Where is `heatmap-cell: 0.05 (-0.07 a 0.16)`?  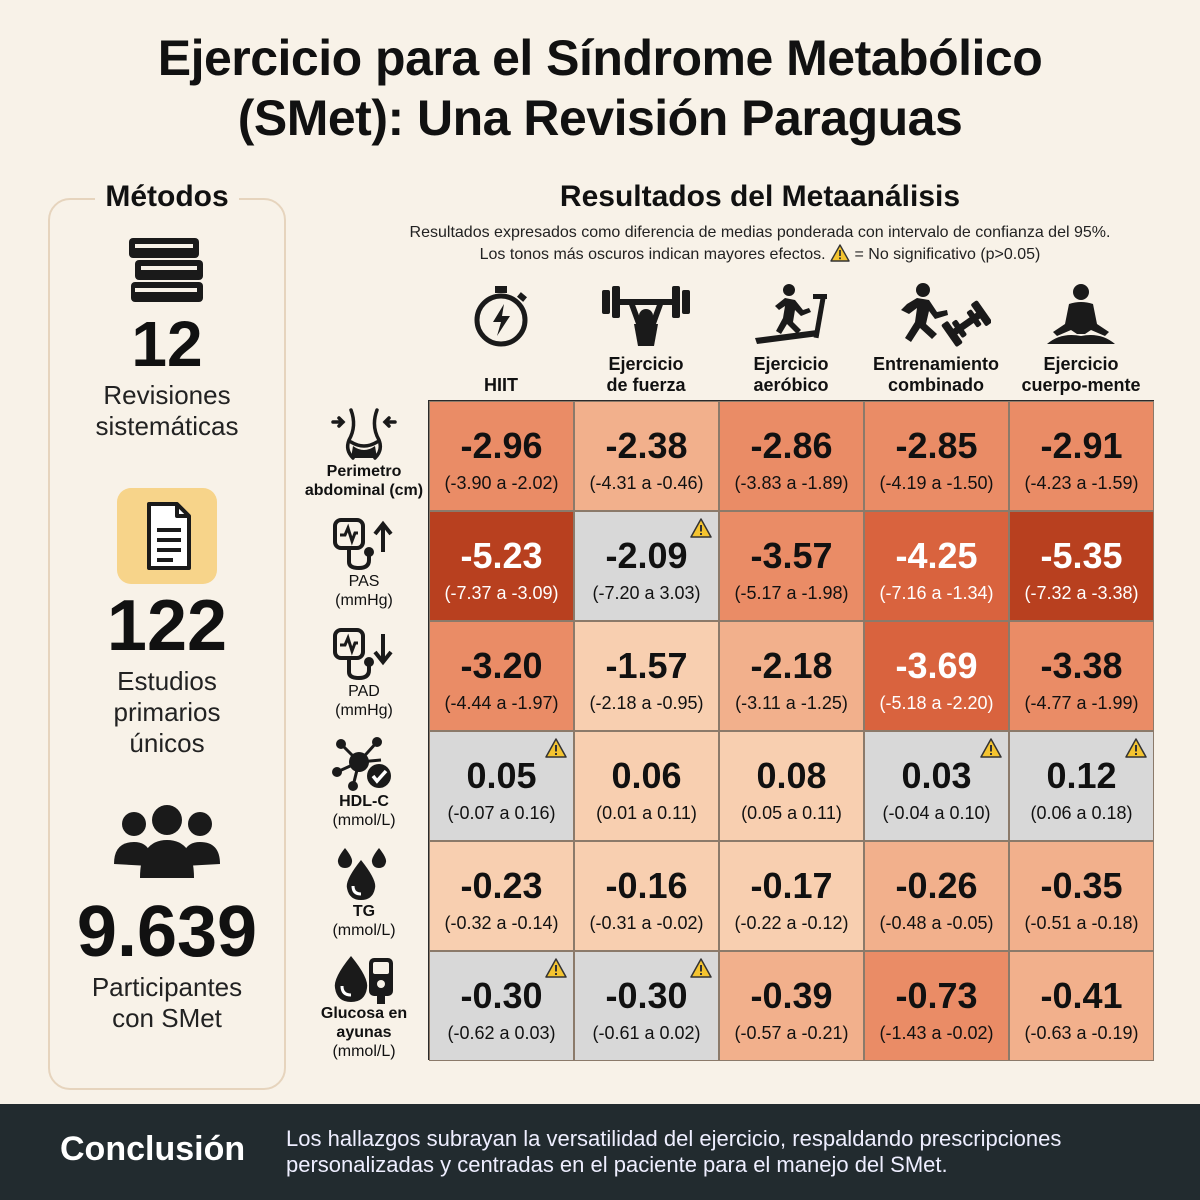 heatmap-cell: 0.05 (-0.07 a 0.16) is located at coordinates (501, 786).